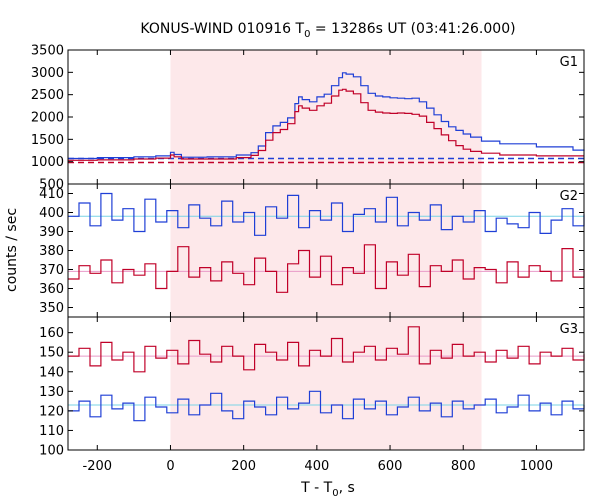 Image resolution: width=600 pixels, height=500 pixels. Describe the element at coordinates (47, 162) in the screenshot. I see `y-tick-label: 1000` at that location.